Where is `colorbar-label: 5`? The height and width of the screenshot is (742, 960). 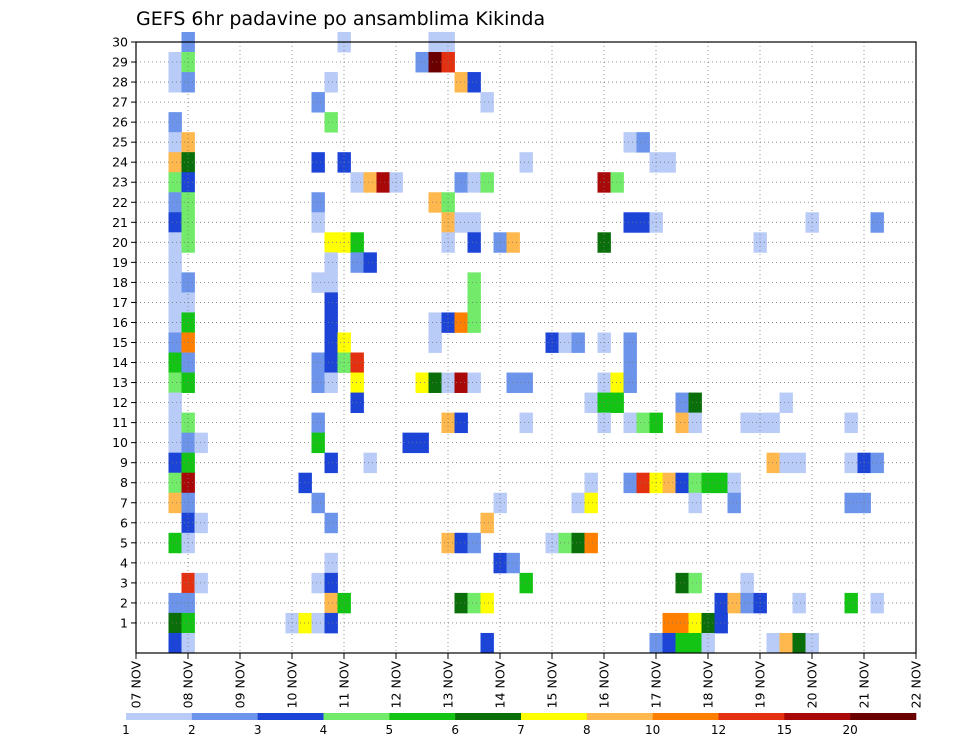
colorbar-label: 5 is located at coordinates (390, 730).